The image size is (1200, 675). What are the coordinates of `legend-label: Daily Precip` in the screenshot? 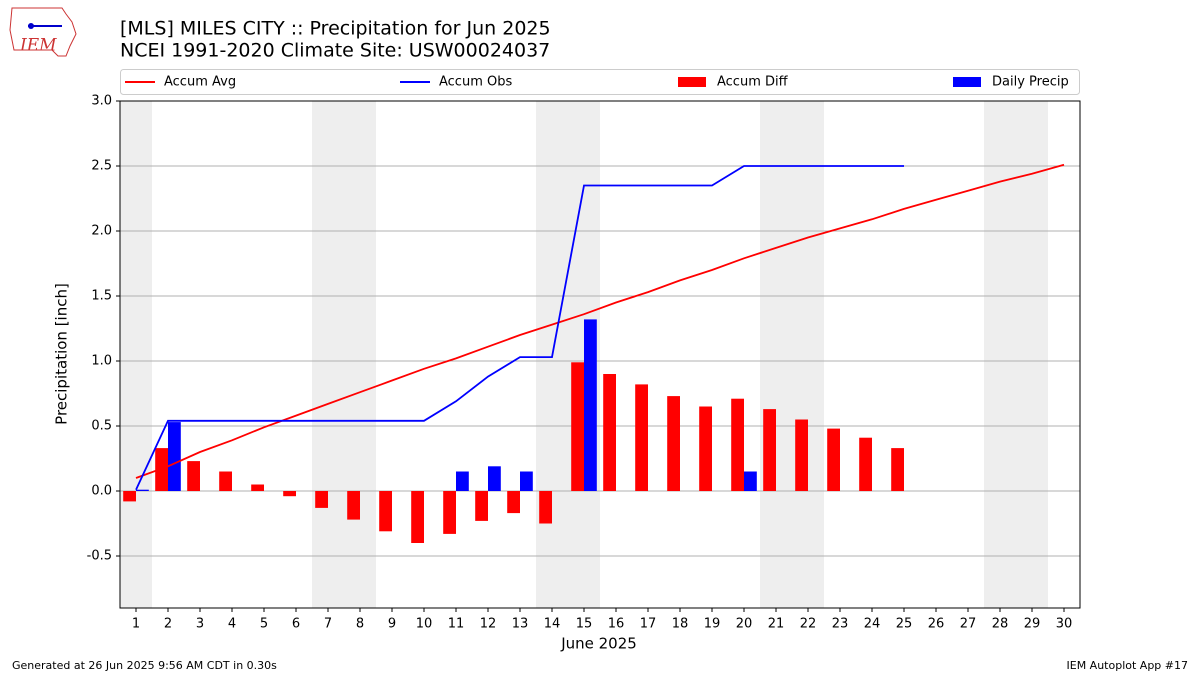 It's located at (1030, 82).